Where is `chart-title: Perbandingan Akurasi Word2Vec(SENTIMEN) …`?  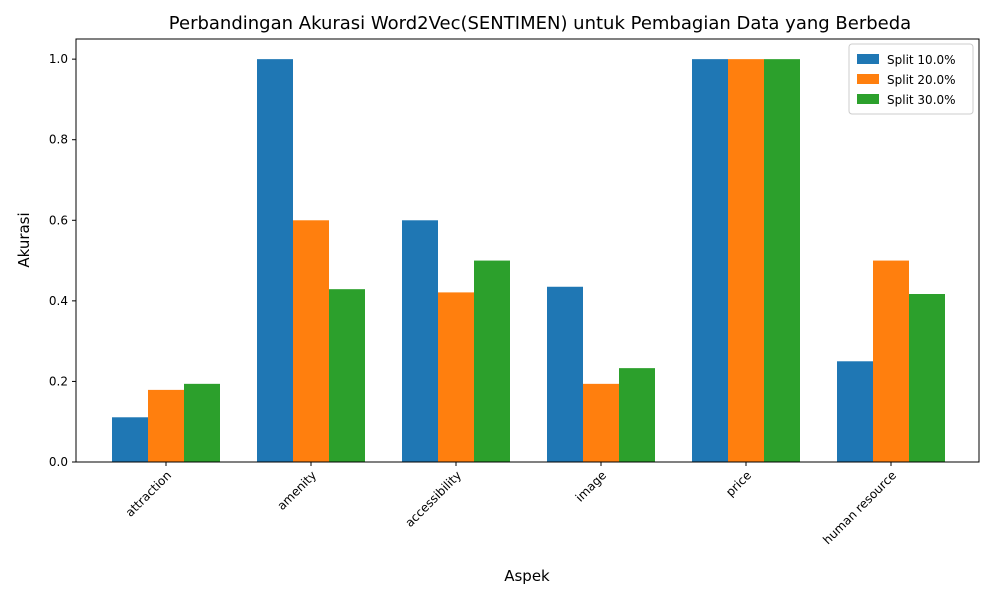 chart-title: Perbandingan Akurasi Word2Vec(SENTIMEN) … is located at coordinates (540, 23).